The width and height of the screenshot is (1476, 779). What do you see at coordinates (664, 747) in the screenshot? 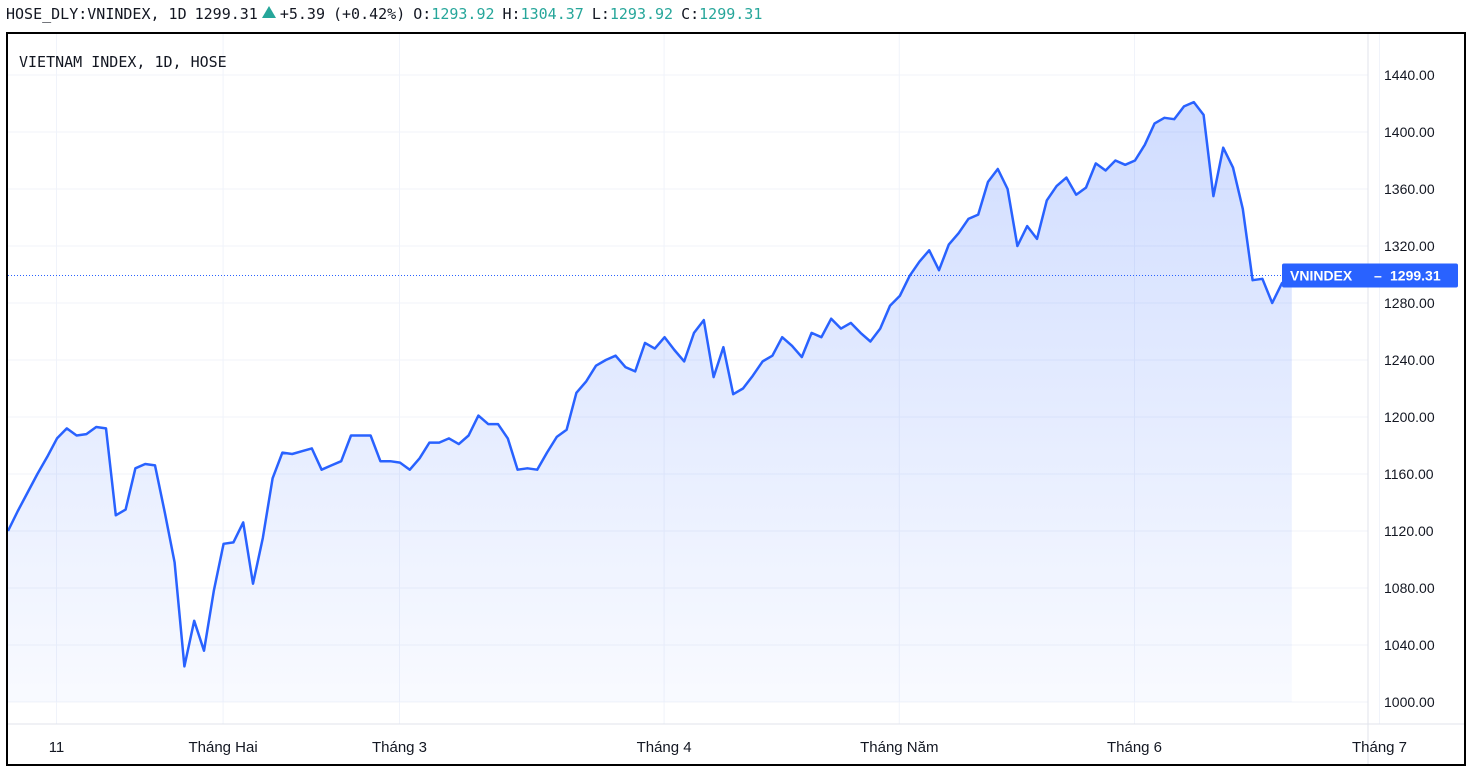
I see `x-tick-label: Tháng 4` at bounding box center [664, 747].